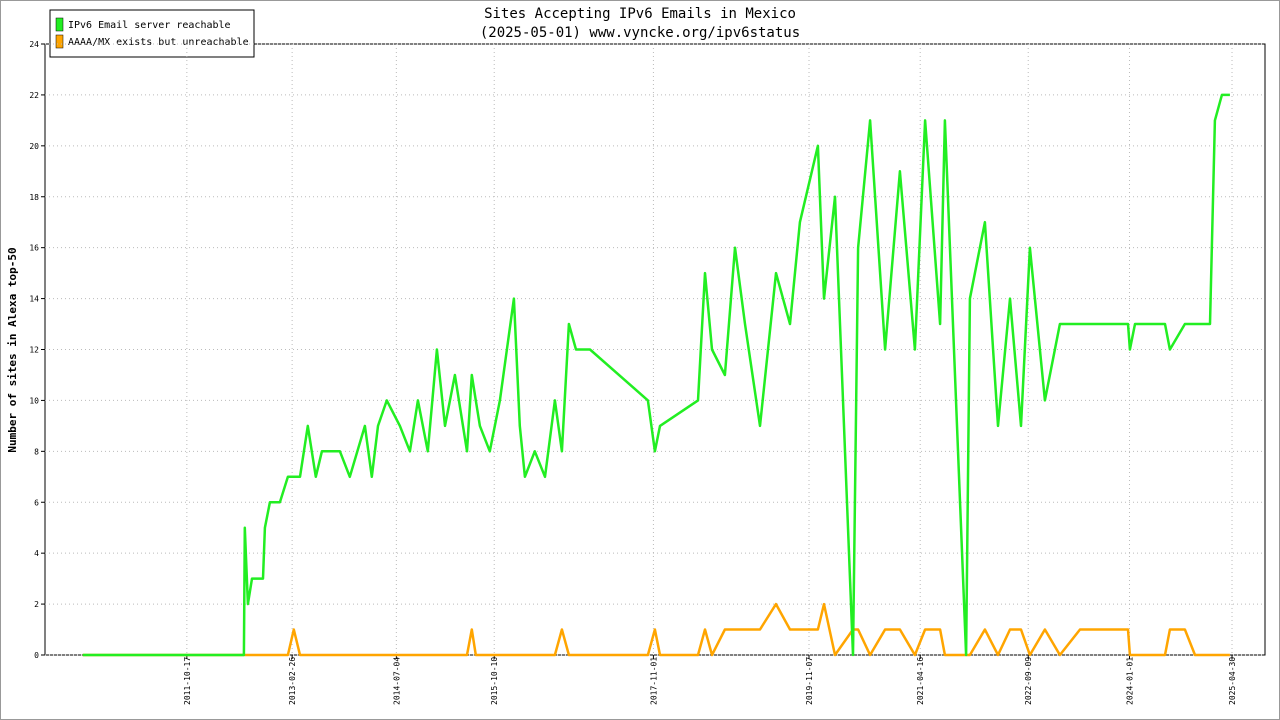  What do you see at coordinates (494, 681) in the screenshot?
I see `x-tick-label: 2015-10-10` at bounding box center [494, 681].